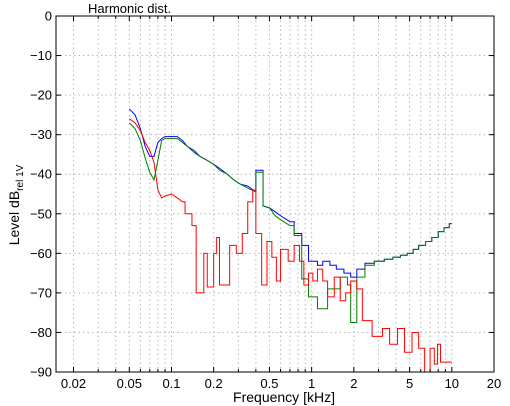 This screenshot has height=406, width=510. I want to click on y-tick-label: −50, so click(41, 213).